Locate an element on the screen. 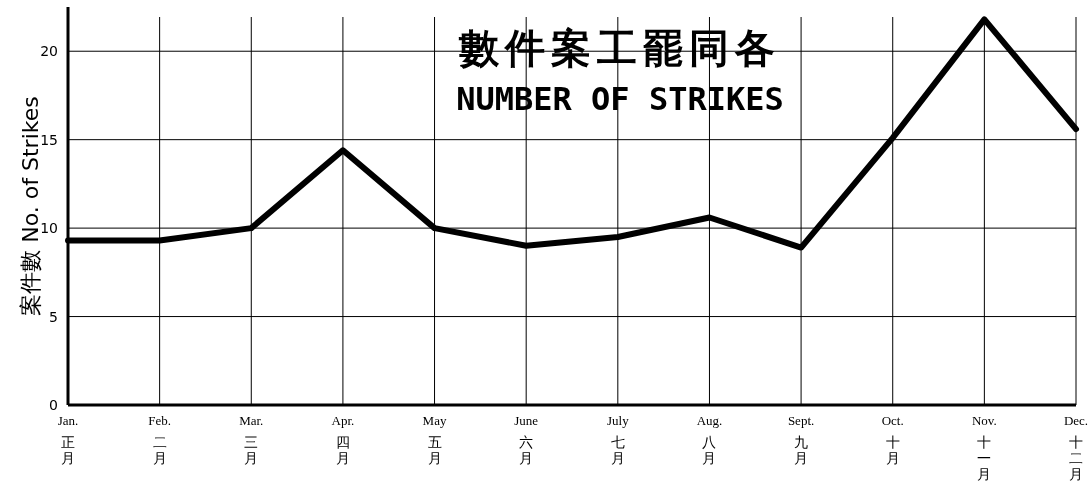 This screenshot has height=490, width=1088. y-tick-label: 20 is located at coordinates (49, 51).